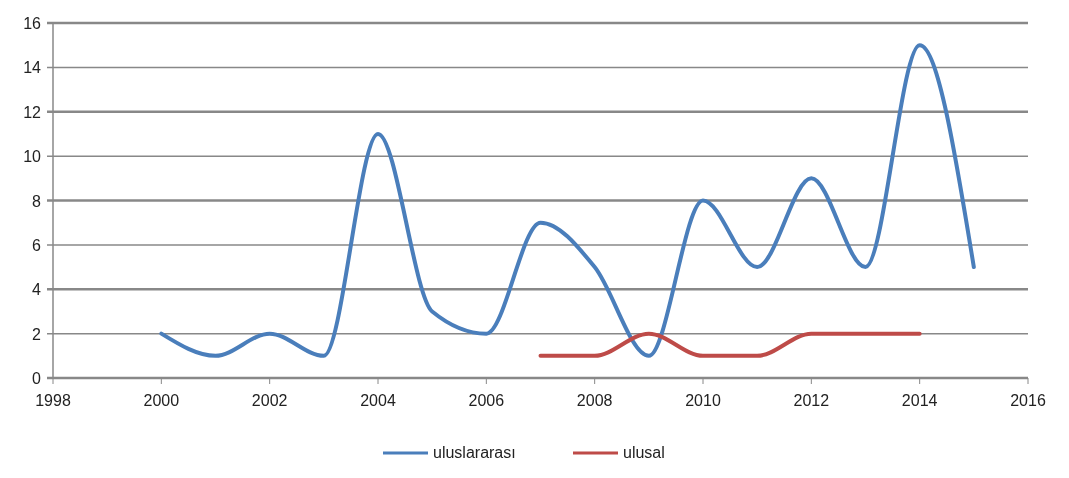  What do you see at coordinates (486, 400) in the screenshot?
I see `x-tick-label: 2006` at bounding box center [486, 400].